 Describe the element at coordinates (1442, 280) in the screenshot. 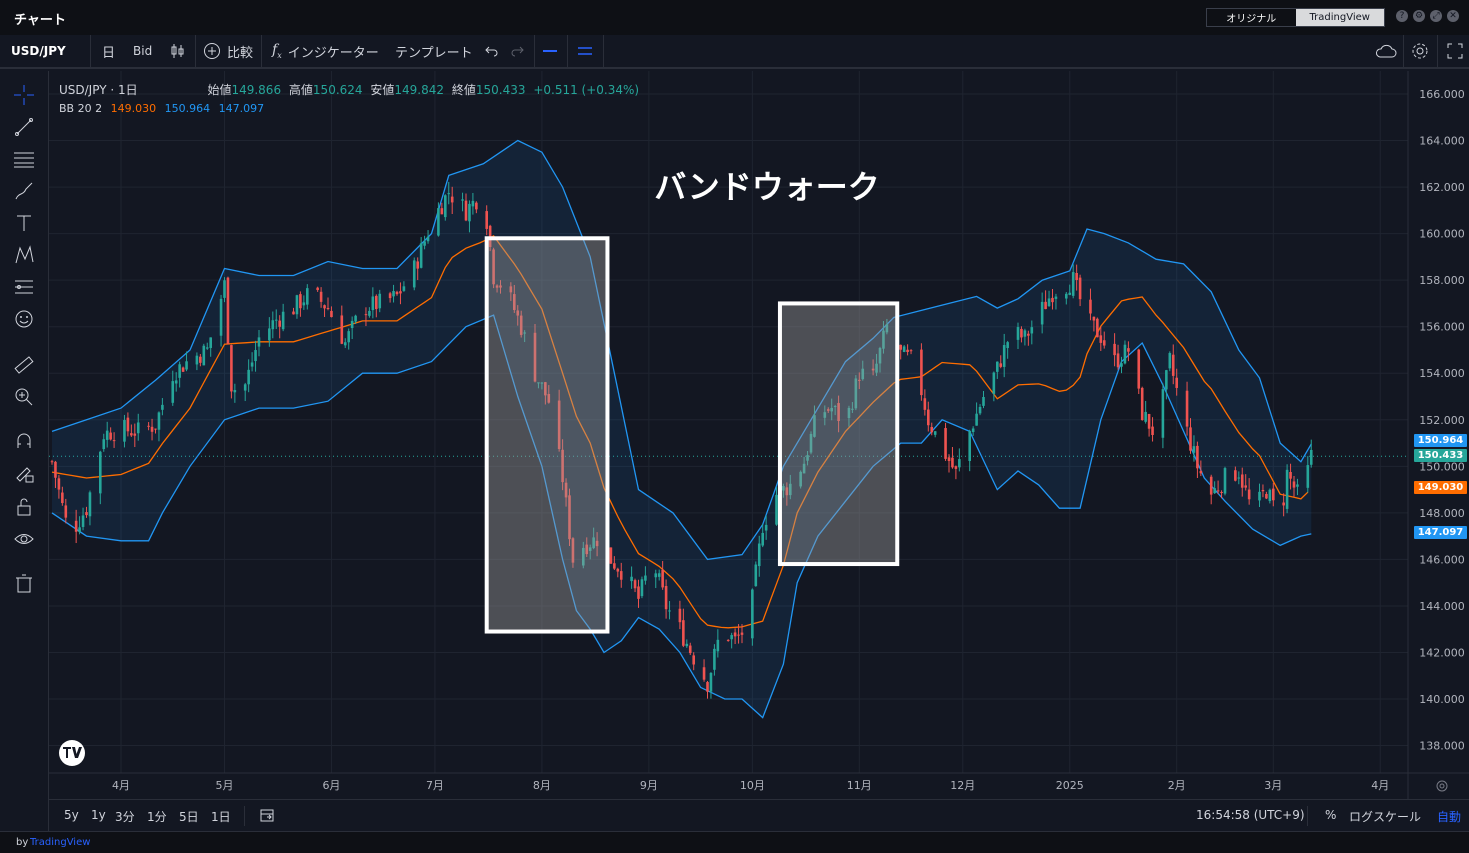

I see `price-tick-label: 158.000` at that location.